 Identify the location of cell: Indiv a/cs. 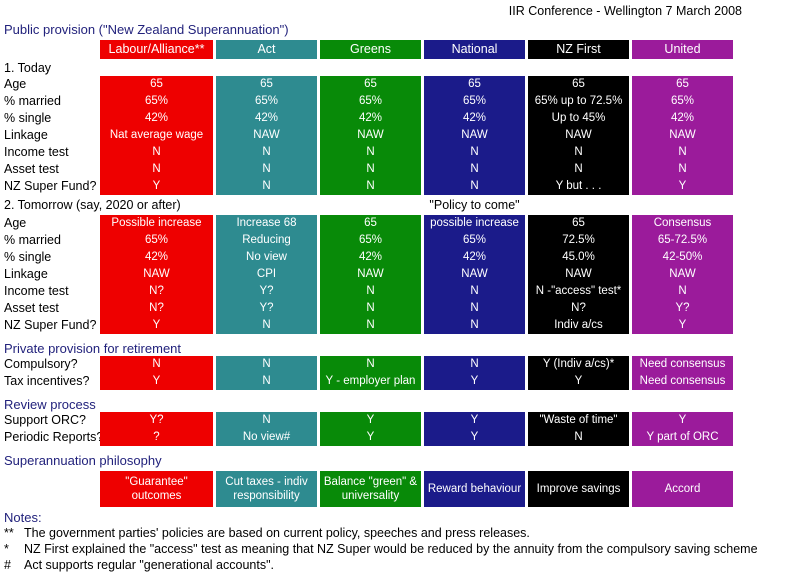
(578, 325).